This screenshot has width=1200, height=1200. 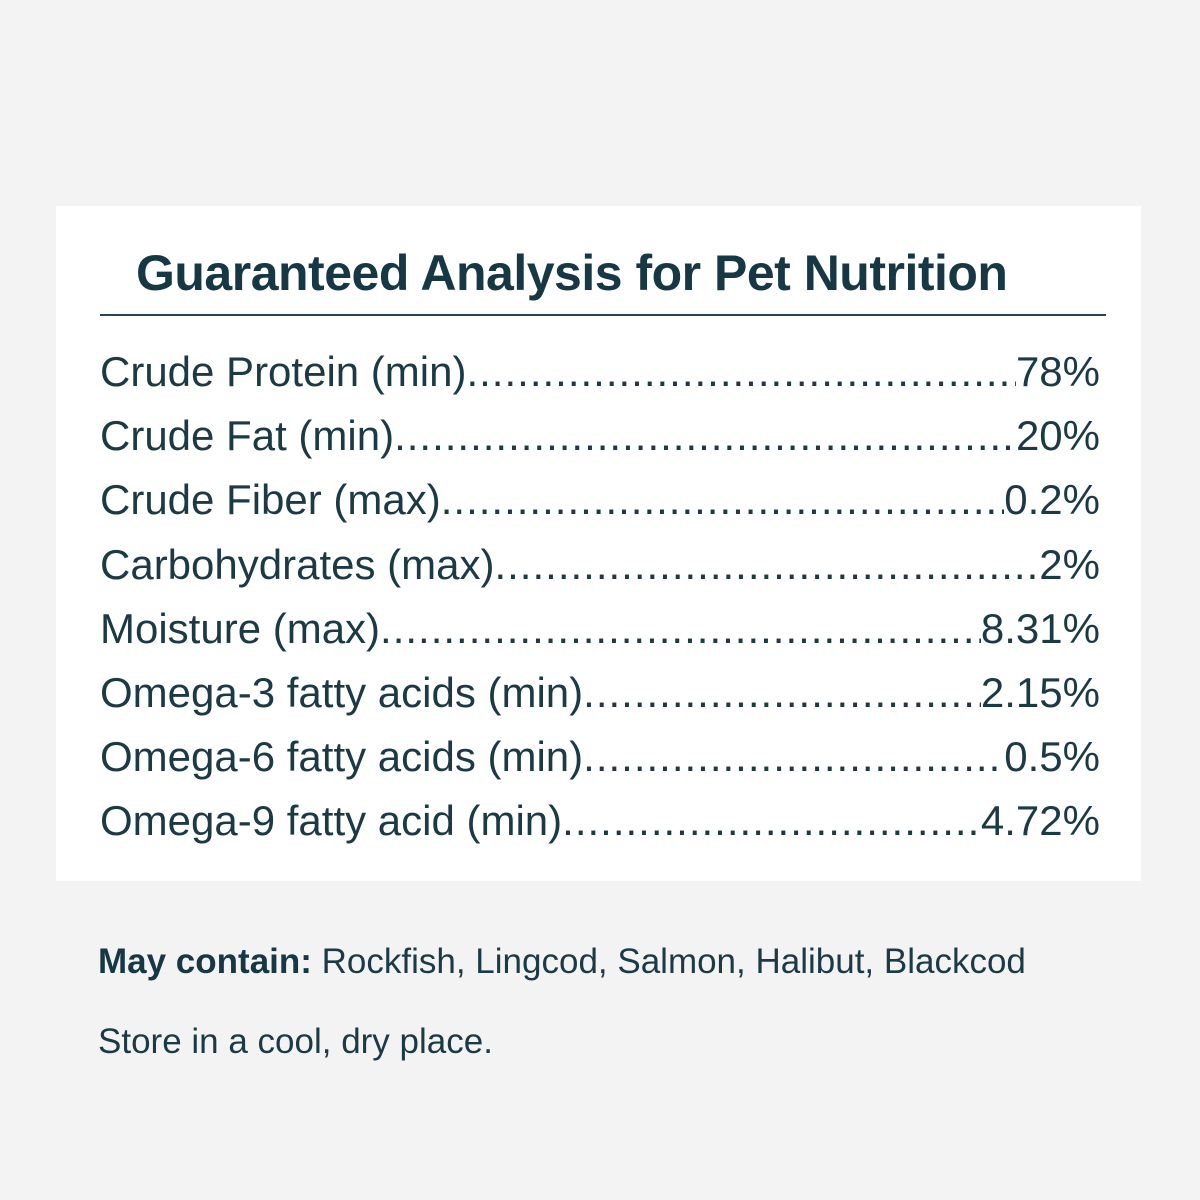 What do you see at coordinates (603, 315) in the screenshot?
I see `title-divider` at bounding box center [603, 315].